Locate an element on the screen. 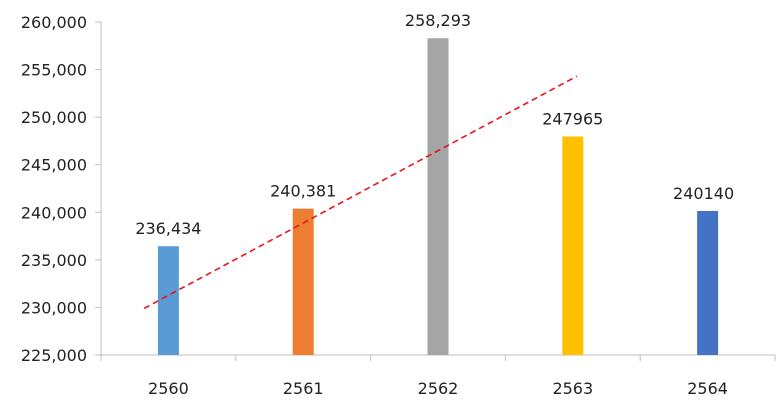  y-tick-label: 245,000 is located at coordinates (54, 165).